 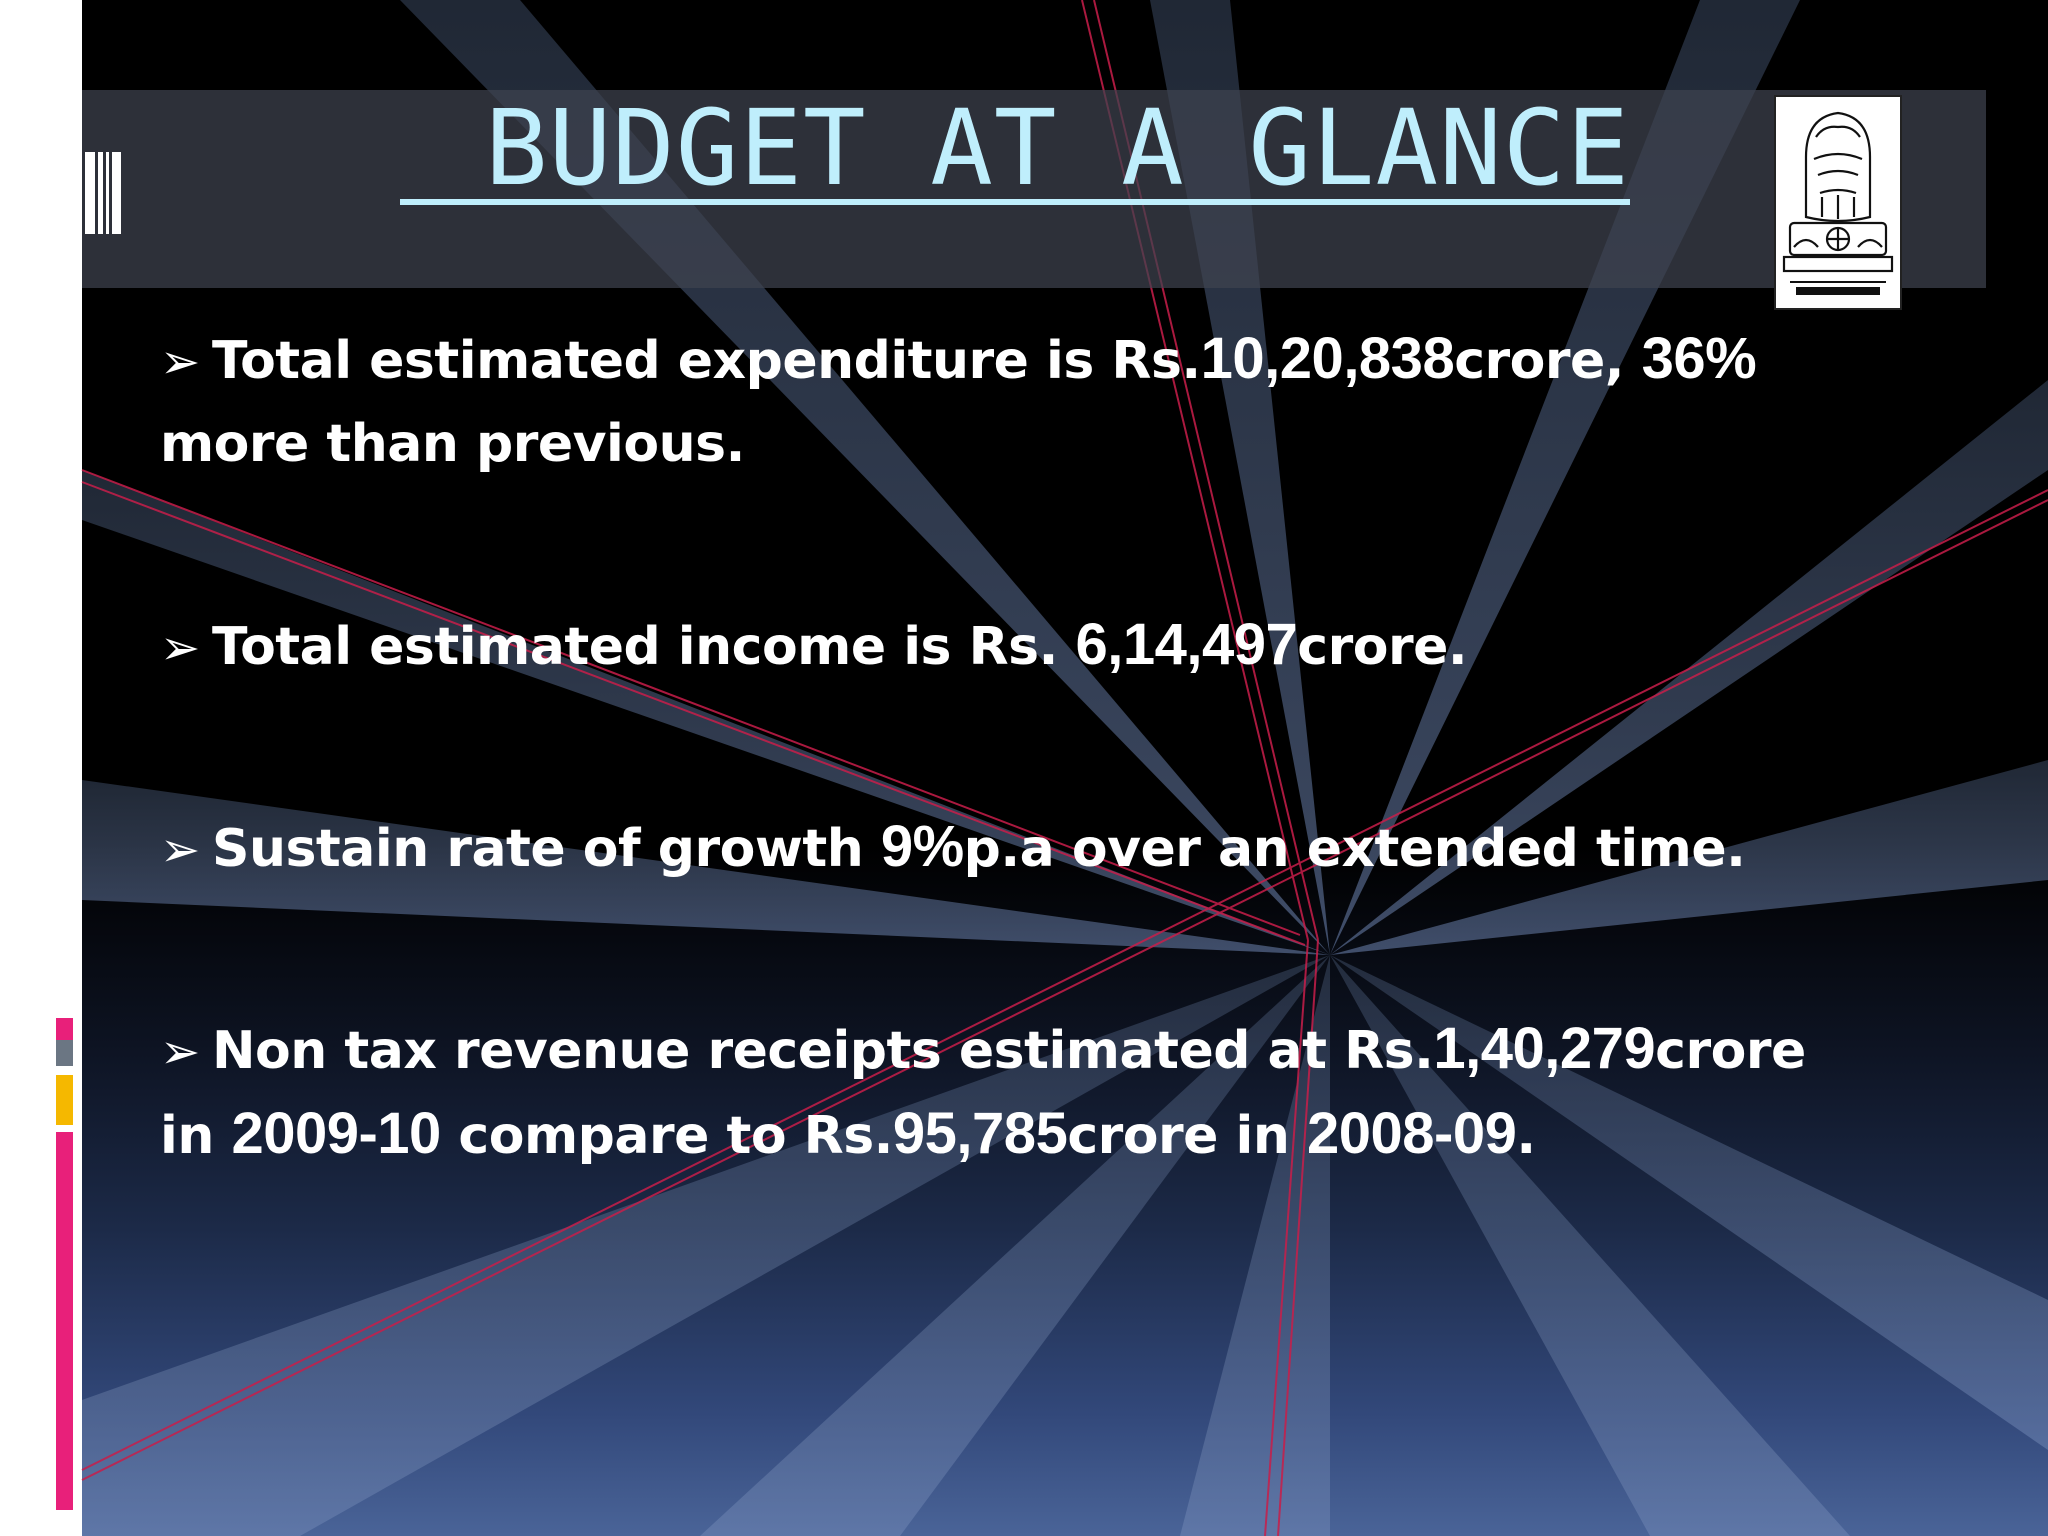 What do you see at coordinates (64, 1321) in the screenshot?
I see `accent-bar-pink` at bounding box center [64, 1321].